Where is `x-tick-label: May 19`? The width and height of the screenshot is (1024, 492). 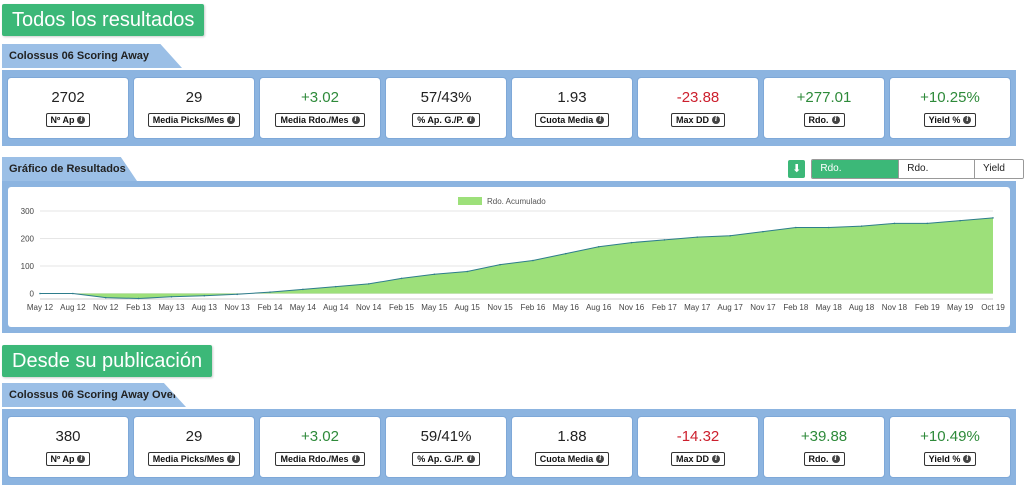 x-tick-label: May 19 is located at coordinates (960, 307).